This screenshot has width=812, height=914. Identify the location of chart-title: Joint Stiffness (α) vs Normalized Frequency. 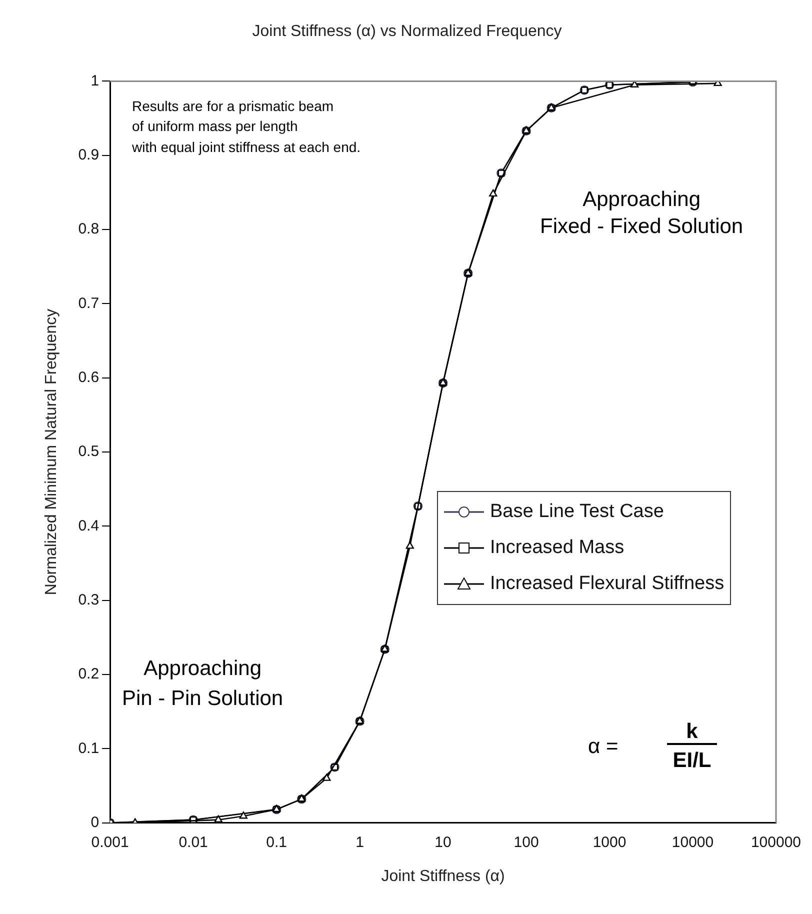
(407, 31).